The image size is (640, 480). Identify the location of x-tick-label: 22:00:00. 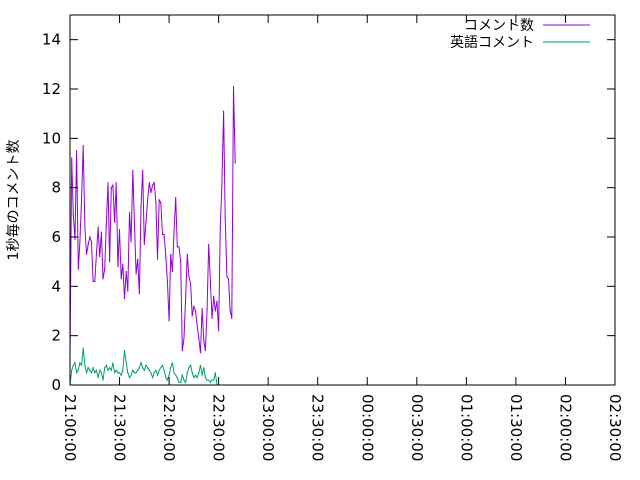
(169, 427).